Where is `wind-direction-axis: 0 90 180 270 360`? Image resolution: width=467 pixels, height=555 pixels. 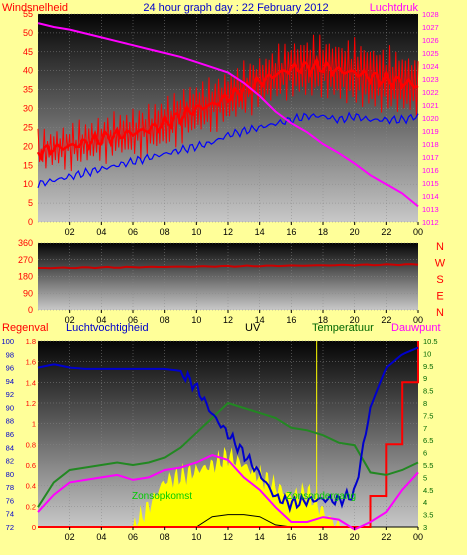 wind-direction-axis: 0 90 180 270 360 is located at coordinates (25, 276).